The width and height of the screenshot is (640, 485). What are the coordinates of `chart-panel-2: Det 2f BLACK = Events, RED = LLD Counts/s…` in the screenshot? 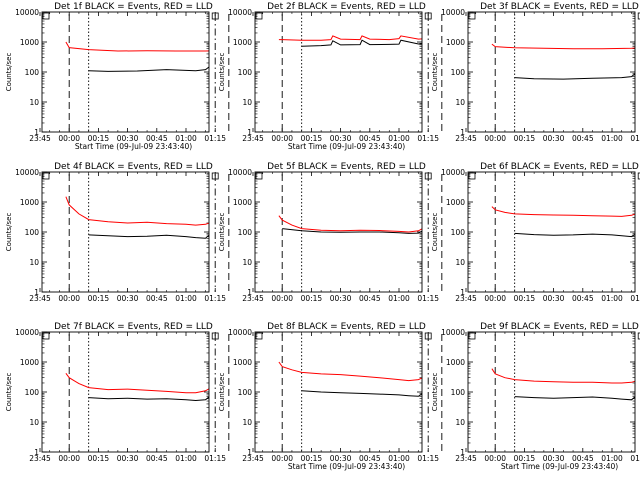 It's located at (330, 76).